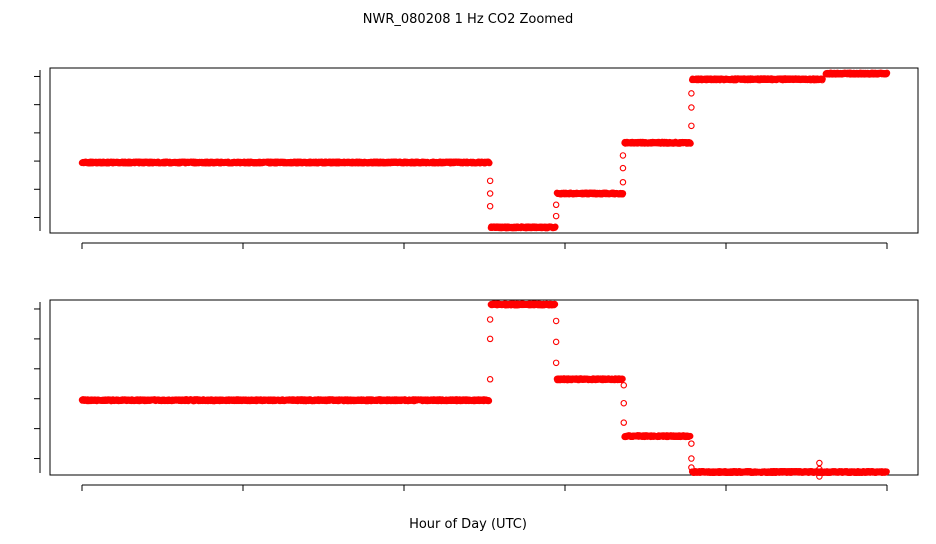  Describe the element at coordinates (468, 19) in the screenshot. I see `figure-title: NWR_080208 1 Hz CO2 Zoomed` at that location.